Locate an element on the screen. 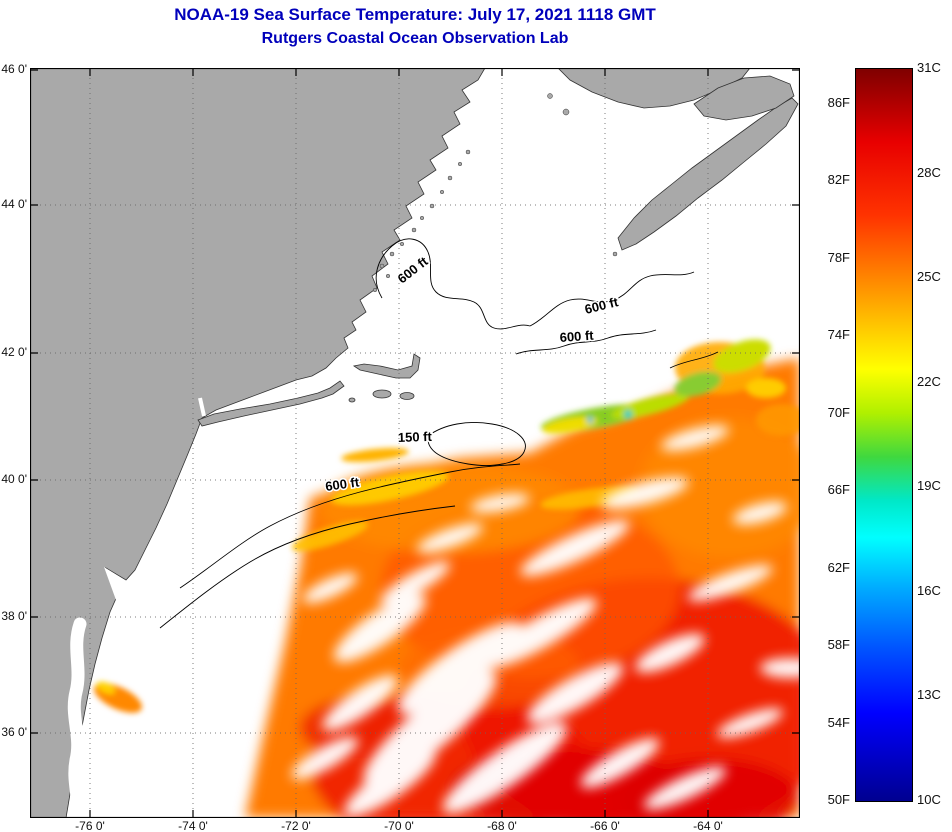 Image resolution: width=952 pixels, height=832 pixels. colorbar-c-label: 31C is located at coordinates (929, 67).